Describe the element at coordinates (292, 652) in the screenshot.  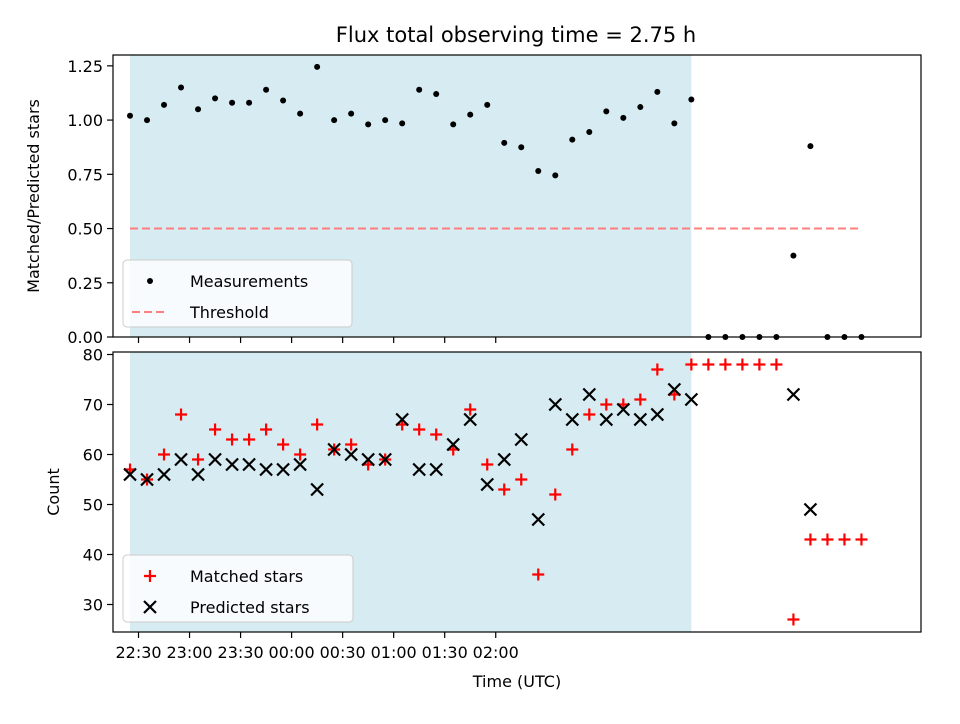
I see `x-tick-label: 00:00` at that location.